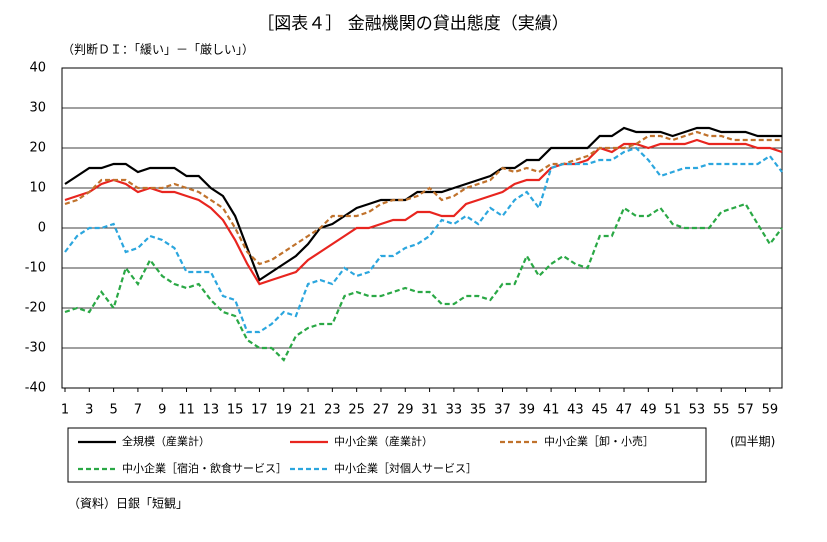 The width and height of the screenshot is (827, 542). I want to click on x-tick-label: 9, so click(162, 410).